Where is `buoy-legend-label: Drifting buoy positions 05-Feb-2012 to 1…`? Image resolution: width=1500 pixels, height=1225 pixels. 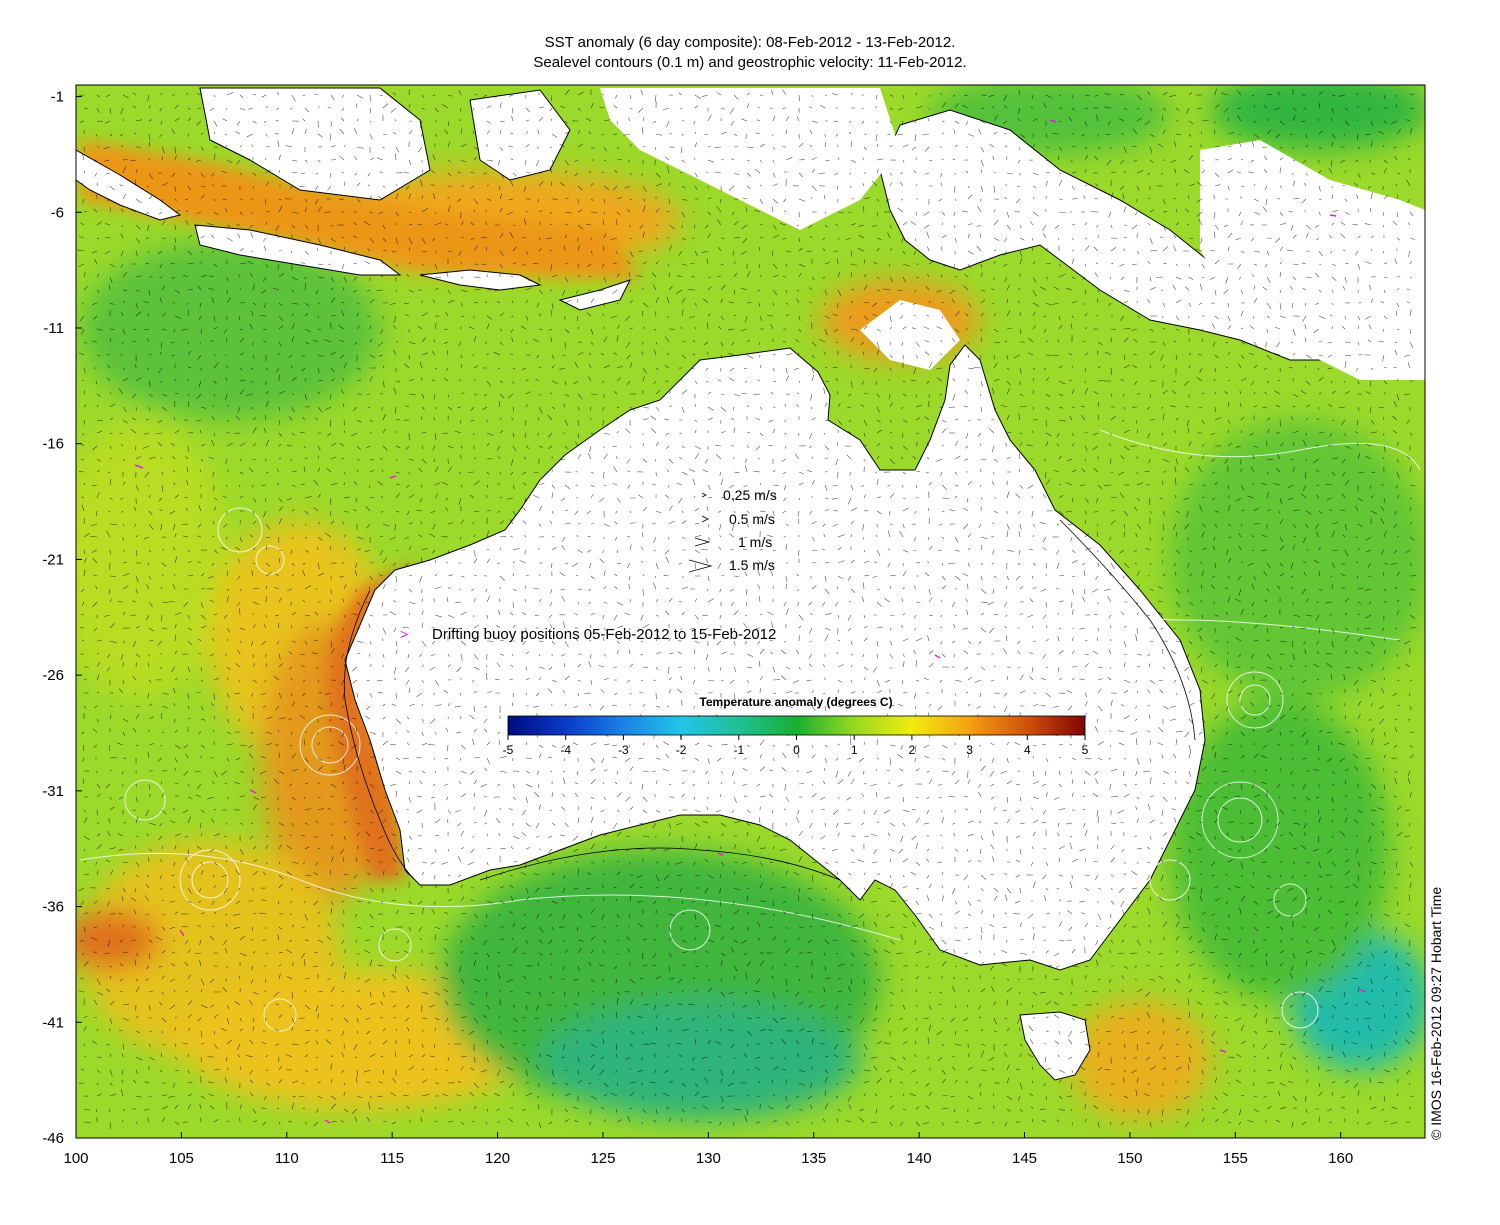
buoy-legend-label: Drifting buoy positions 05-Feb-2012 to 1… is located at coordinates (604, 634).